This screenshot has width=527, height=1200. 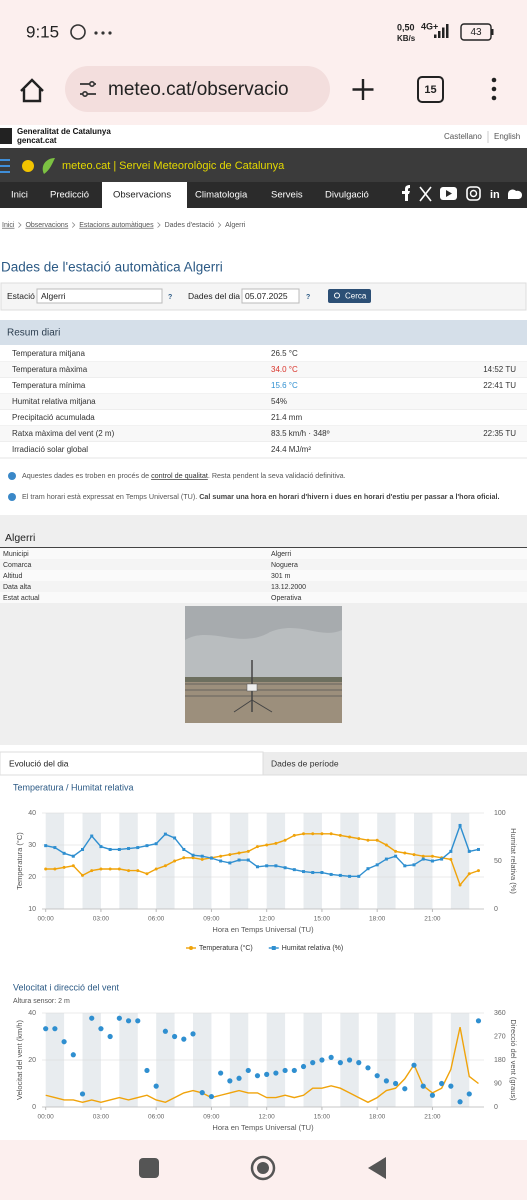 What do you see at coordinates (463, 136) in the screenshot?
I see `language-link: Castellano` at bounding box center [463, 136].